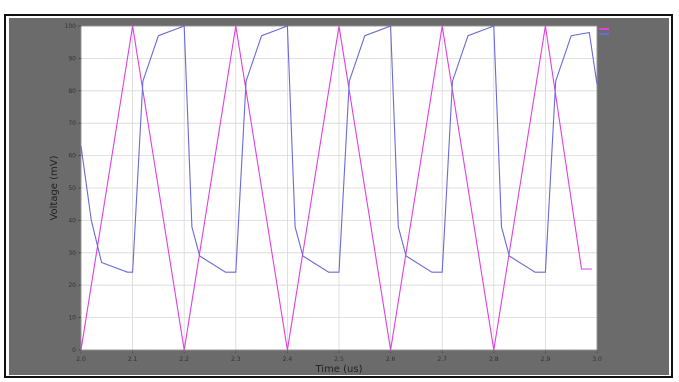  I want to click on y-axis: 0 10 20 30 40 50 60 70 80 90 100, so click(73, 188).